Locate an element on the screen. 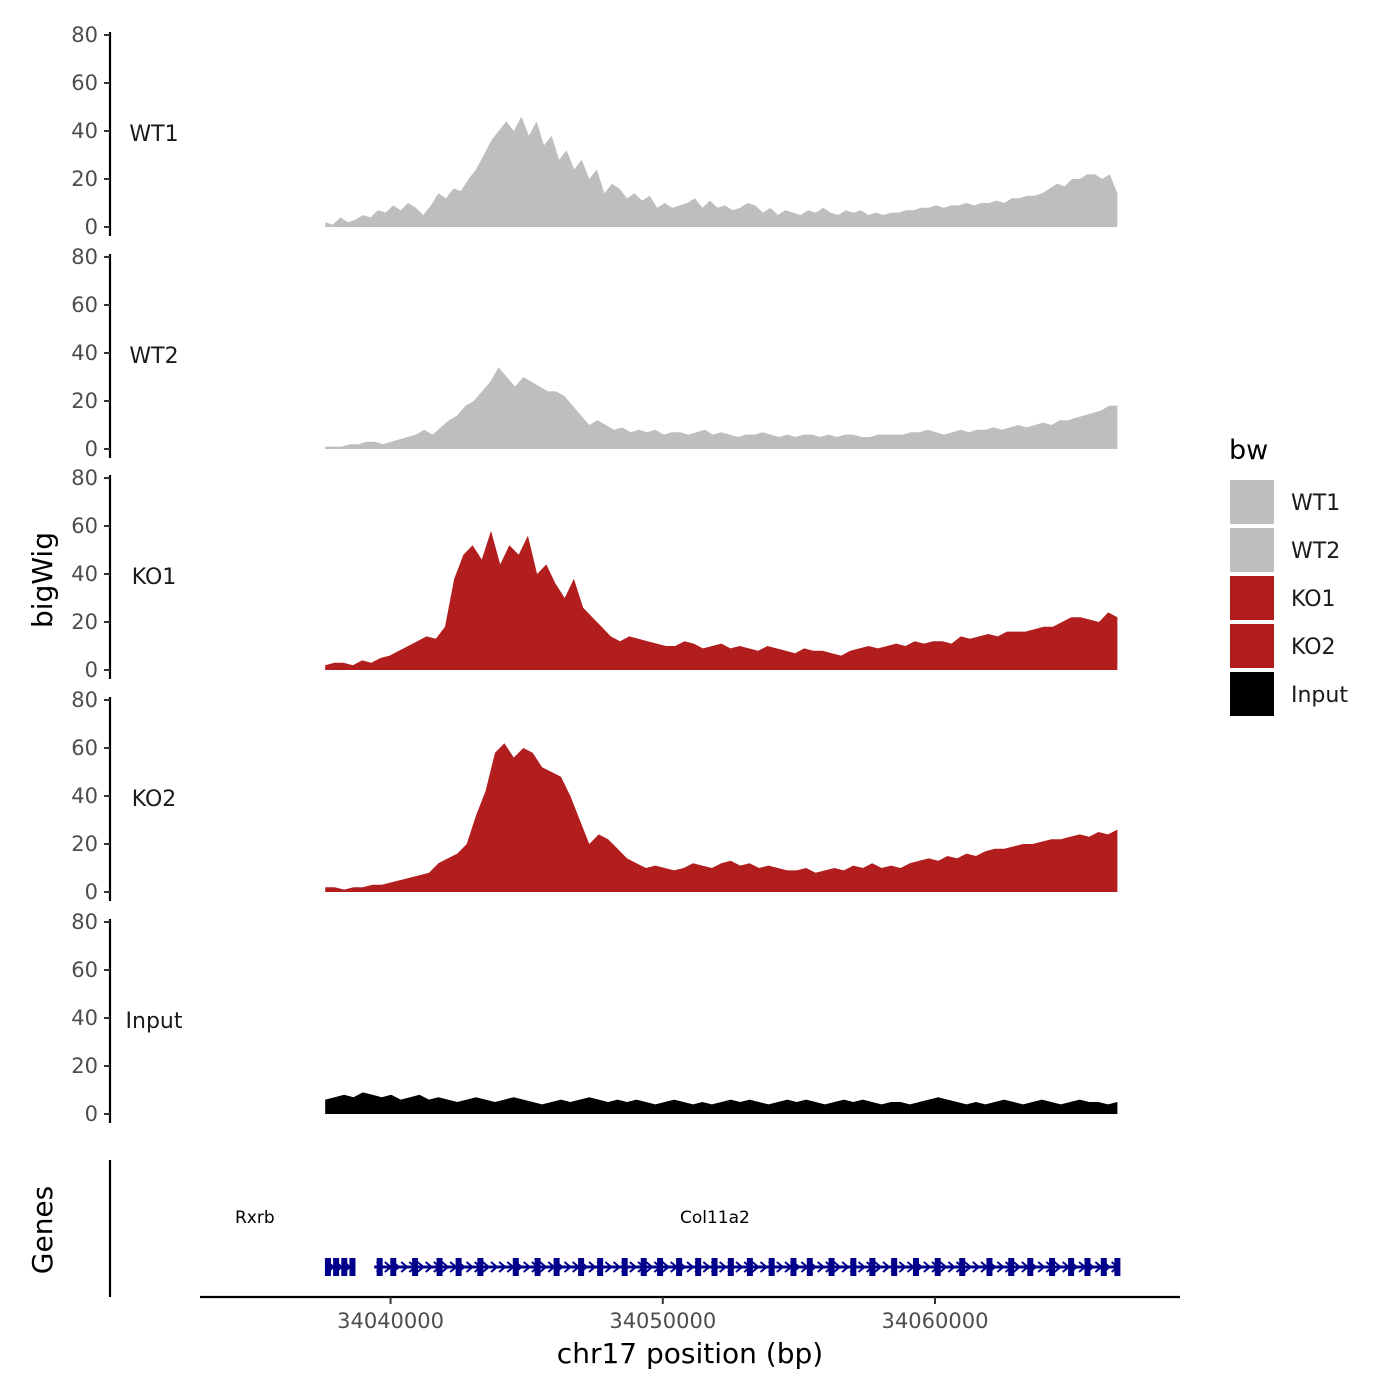  legend-item-ko2: KO2 is located at coordinates (1283, 646).